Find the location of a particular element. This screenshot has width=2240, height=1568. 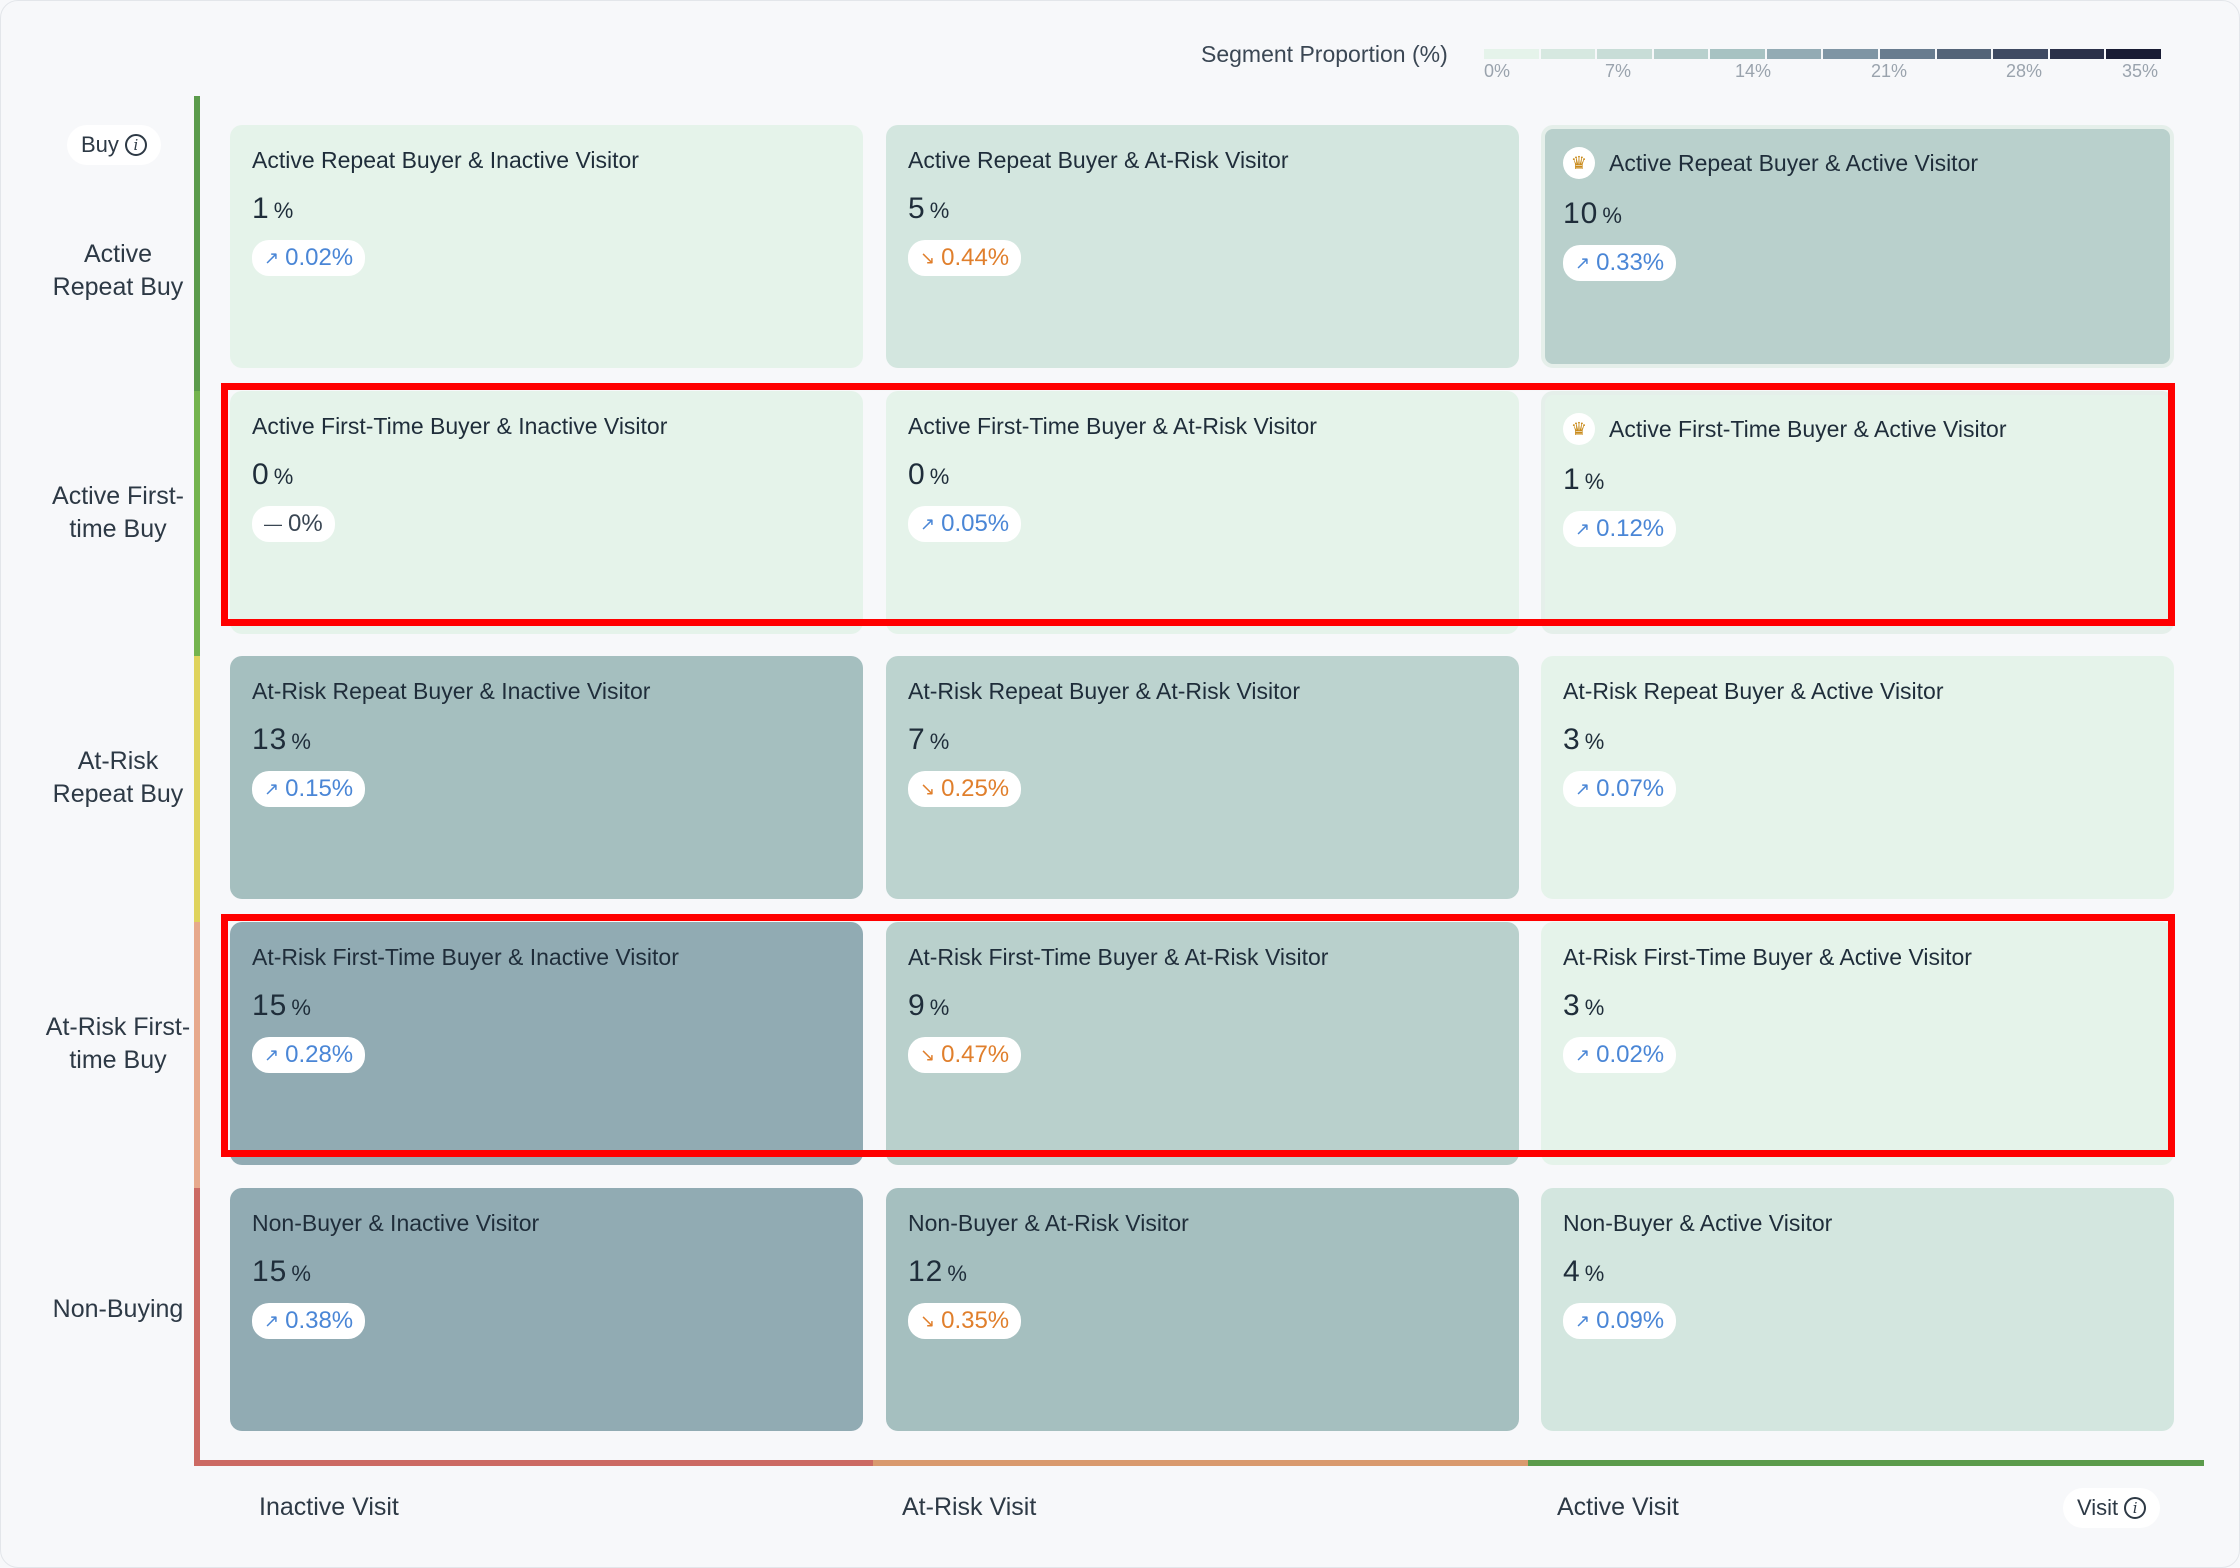

segment-cell: Non-Buyer & Inactive Visitor 15% ↗ 0.38% is located at coordinates (546, 1309).